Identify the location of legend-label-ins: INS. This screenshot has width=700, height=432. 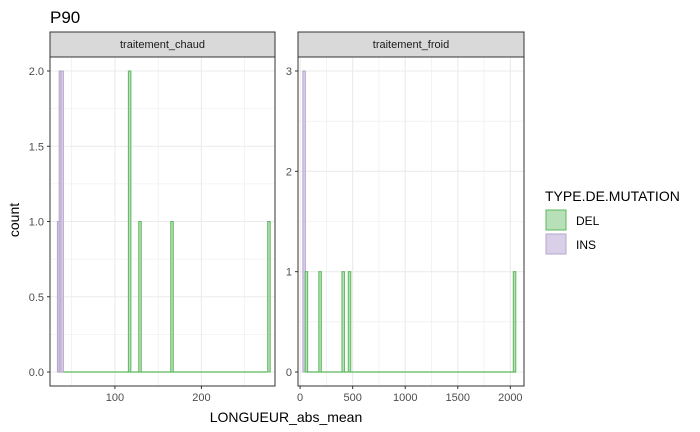
(586, 245).